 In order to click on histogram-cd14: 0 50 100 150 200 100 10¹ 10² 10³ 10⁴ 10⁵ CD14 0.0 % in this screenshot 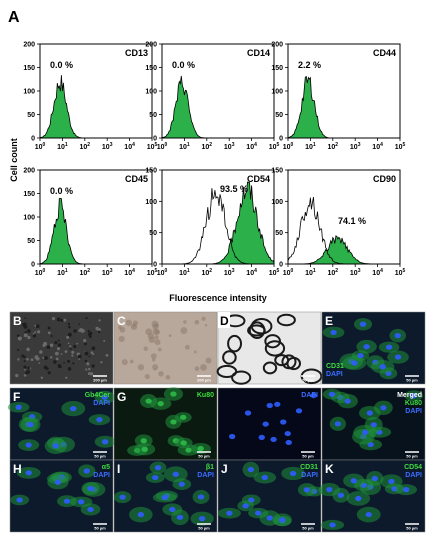, I will do `click(212, 97)`.